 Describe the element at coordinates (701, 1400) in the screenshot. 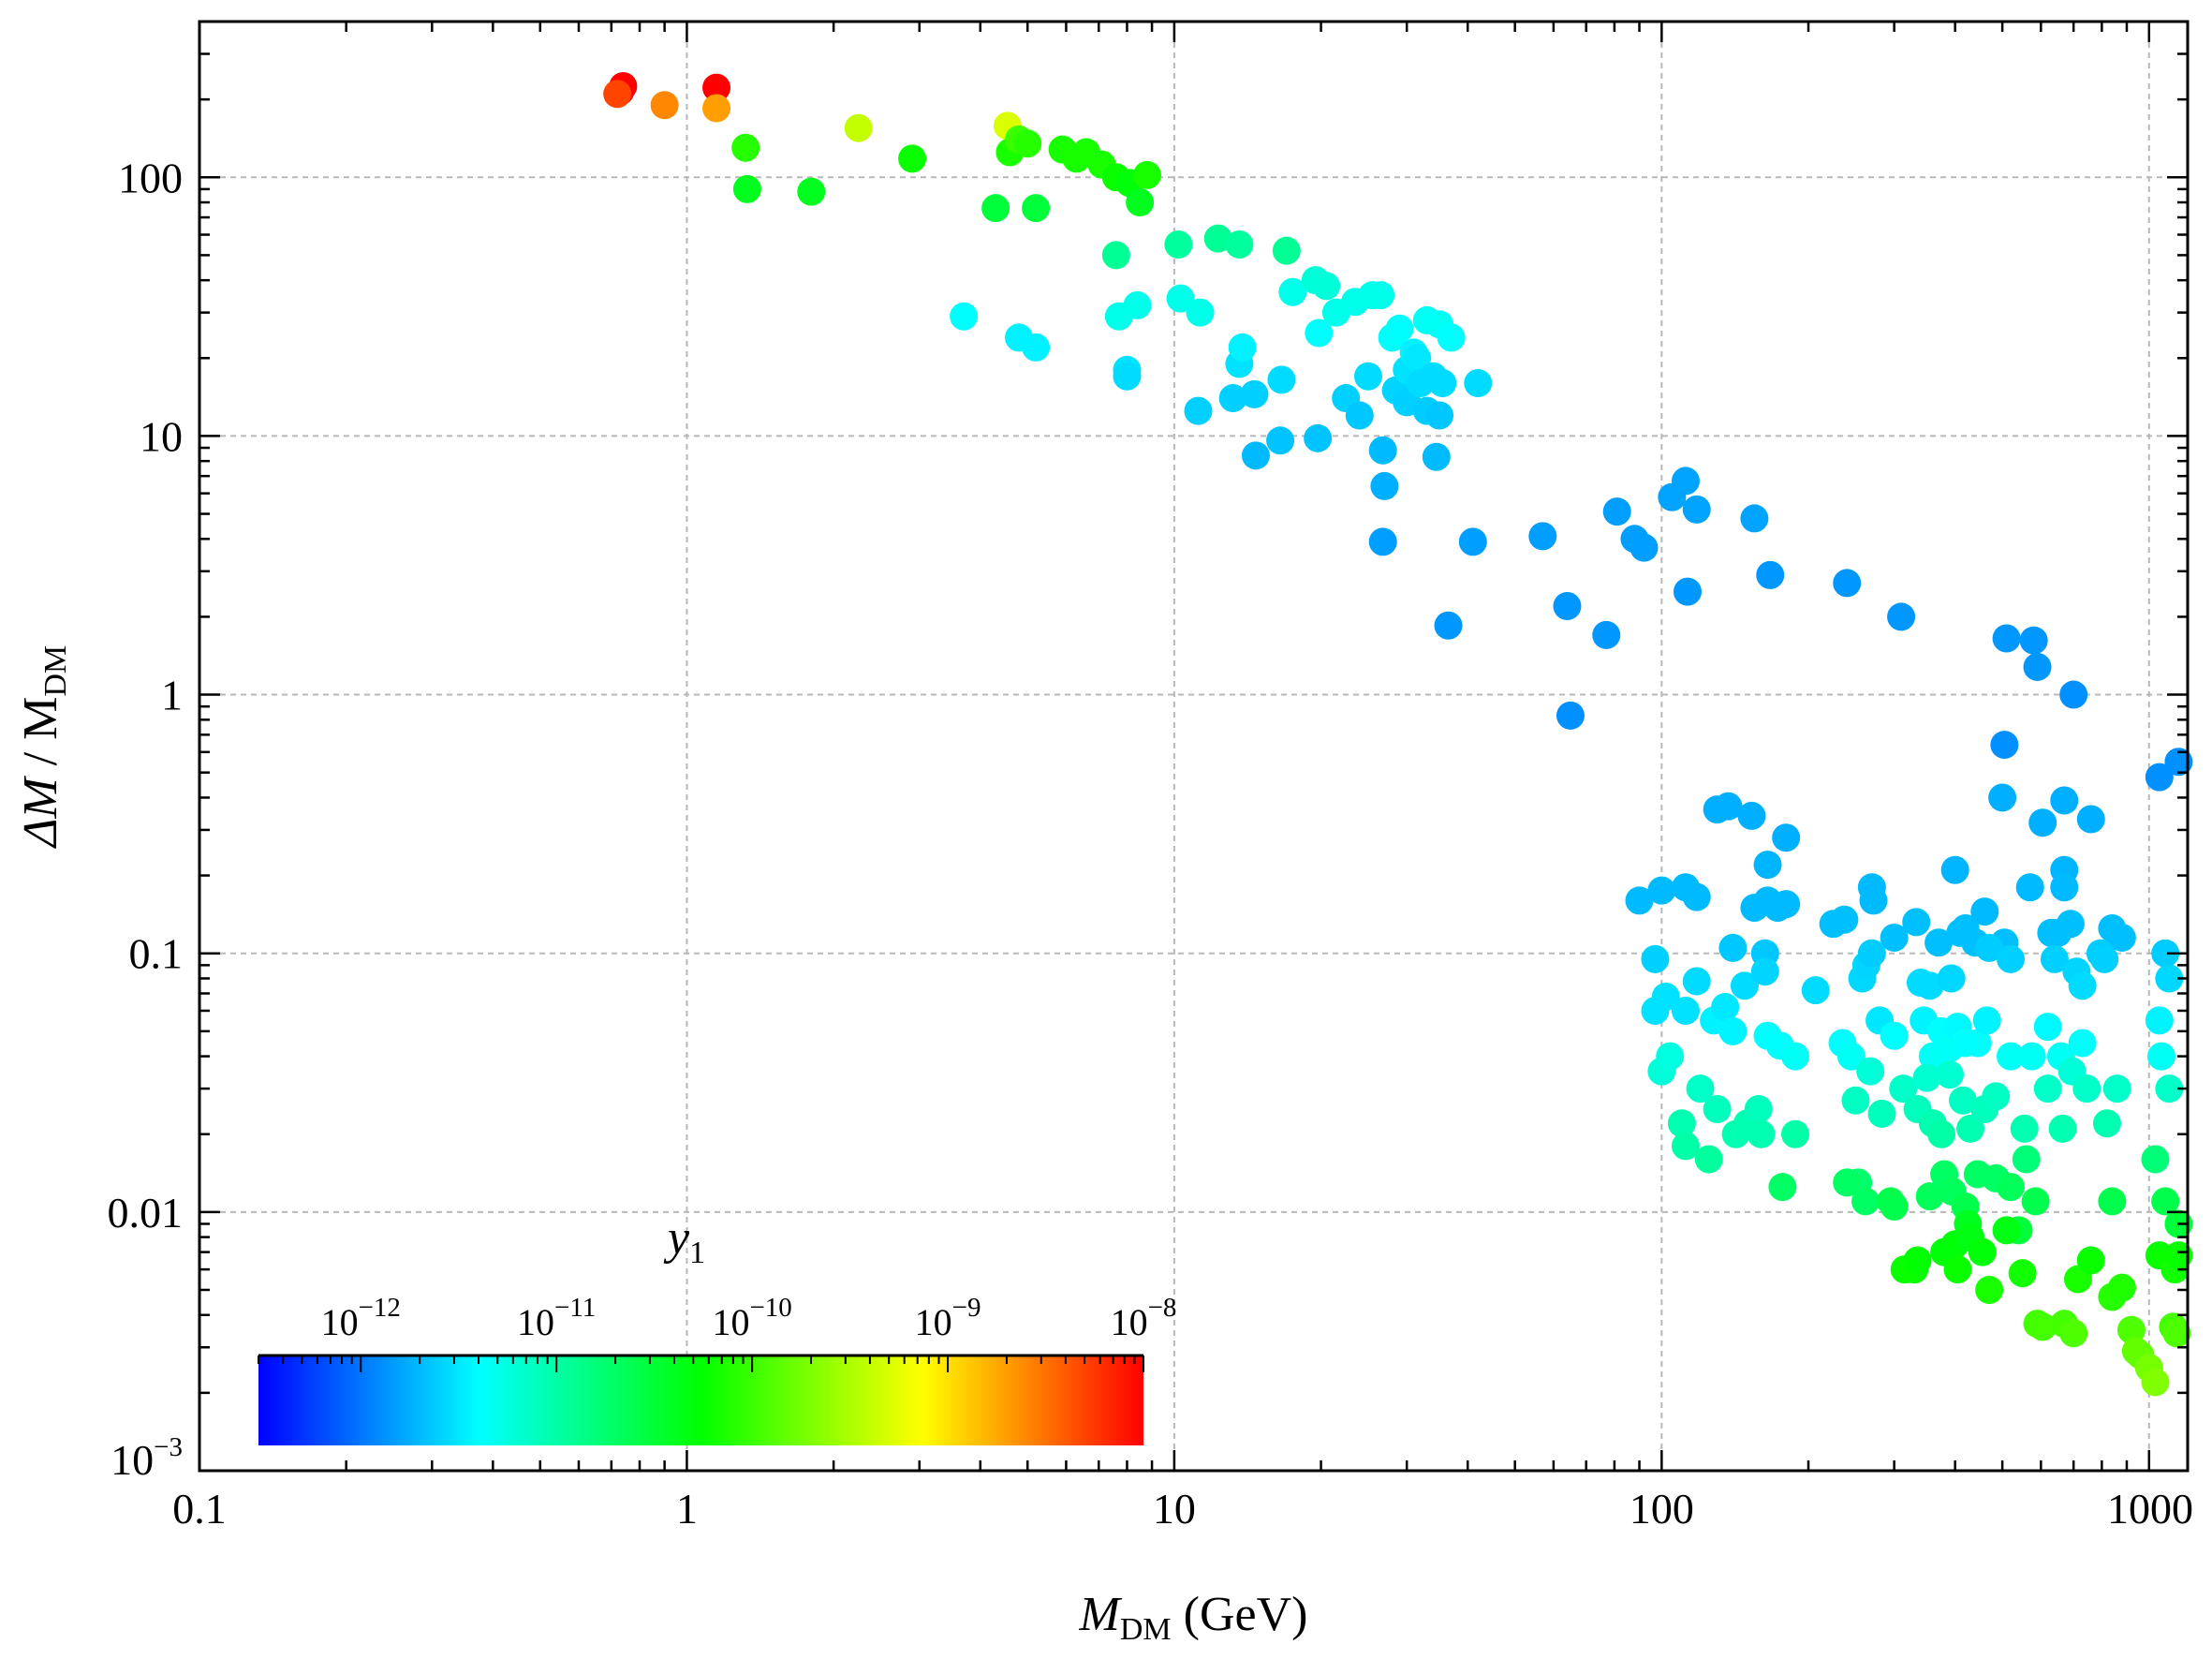

I see `colorbar-gradient` at that location.